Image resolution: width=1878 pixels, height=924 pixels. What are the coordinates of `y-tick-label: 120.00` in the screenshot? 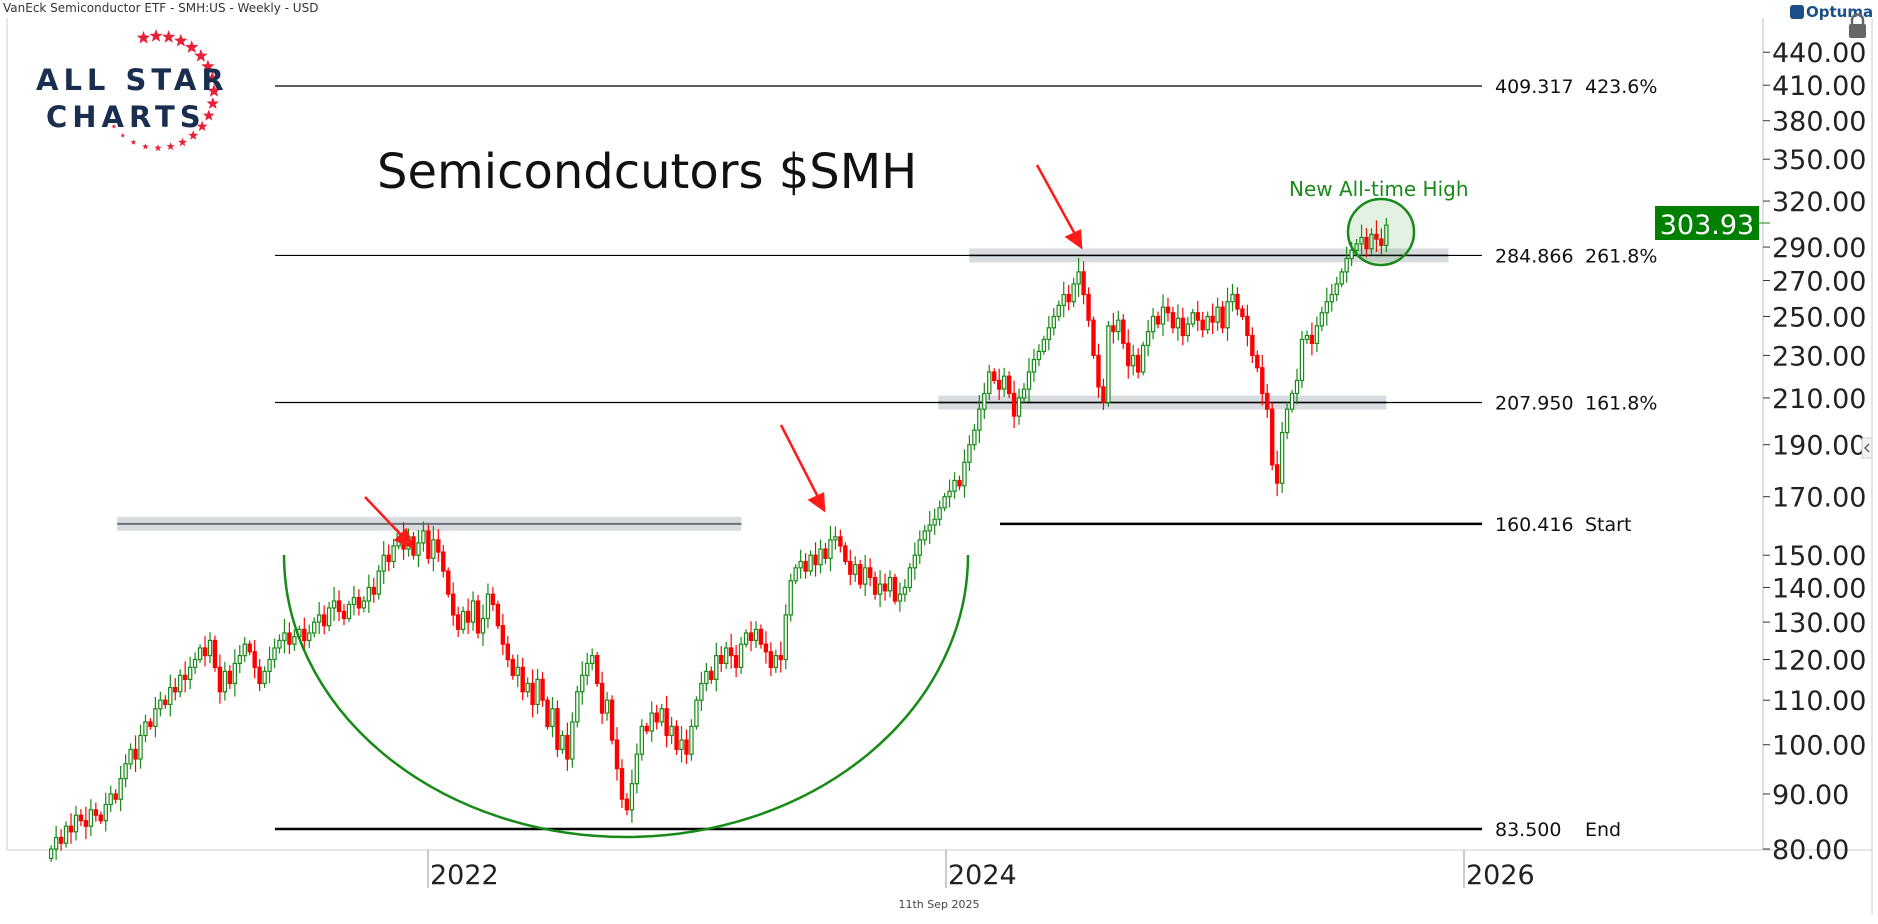 It's located at (1819, 660).